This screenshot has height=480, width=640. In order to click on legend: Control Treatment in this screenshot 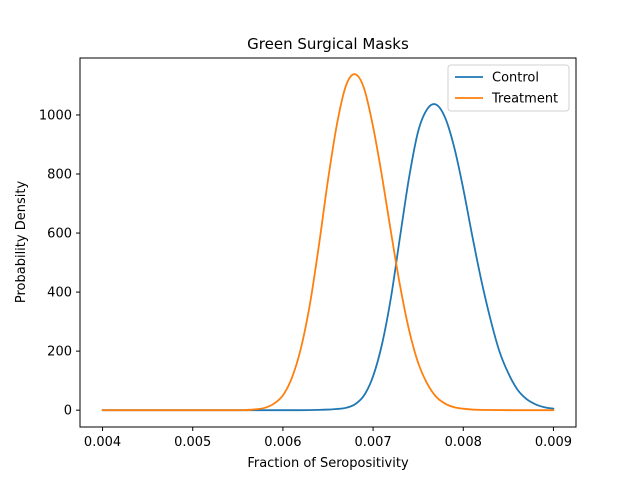, I will do `click(508, 88)`.